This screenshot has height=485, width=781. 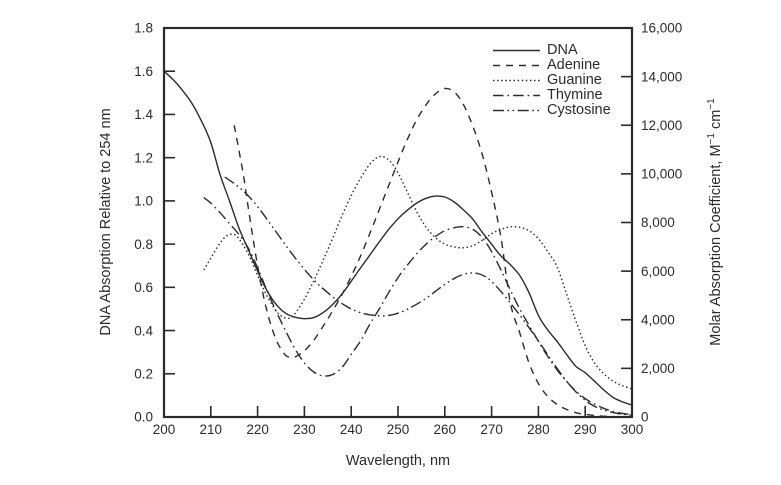 I want to click on y-left-tick-label: 0.2, so click(x=143, y=373).